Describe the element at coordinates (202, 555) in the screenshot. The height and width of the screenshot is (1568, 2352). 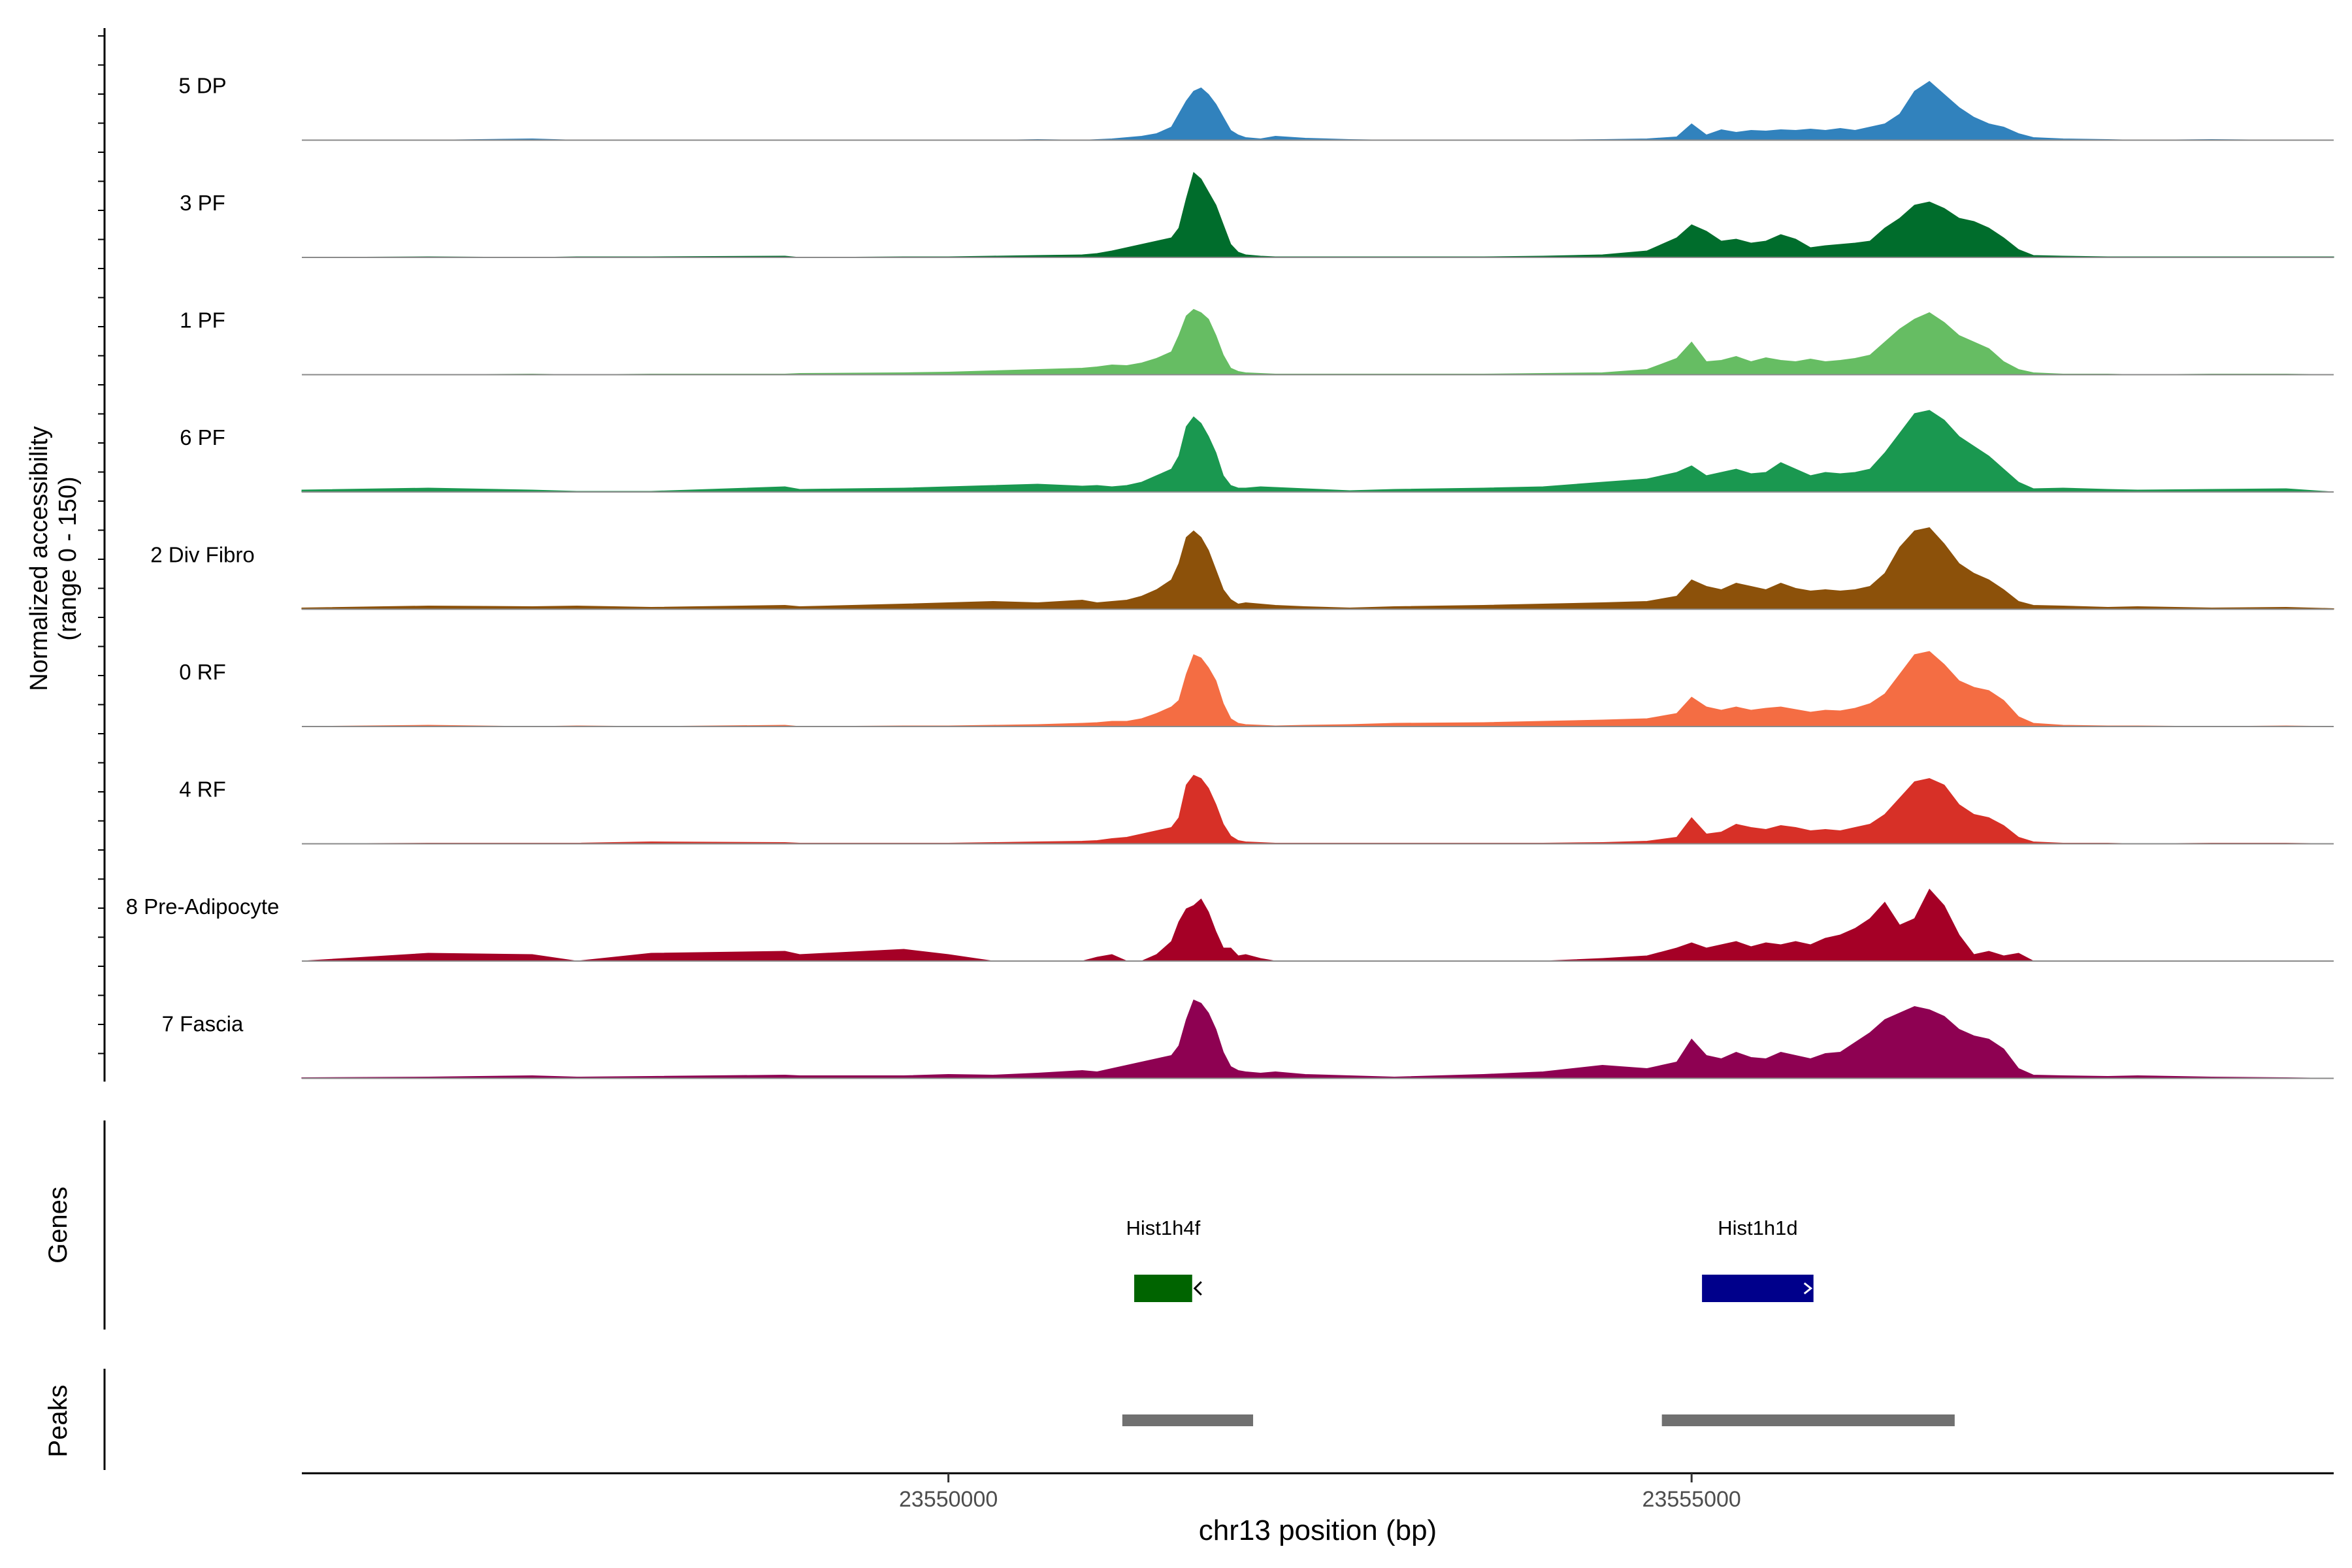
I see `track-label: 2 Div Fibro` at that location.